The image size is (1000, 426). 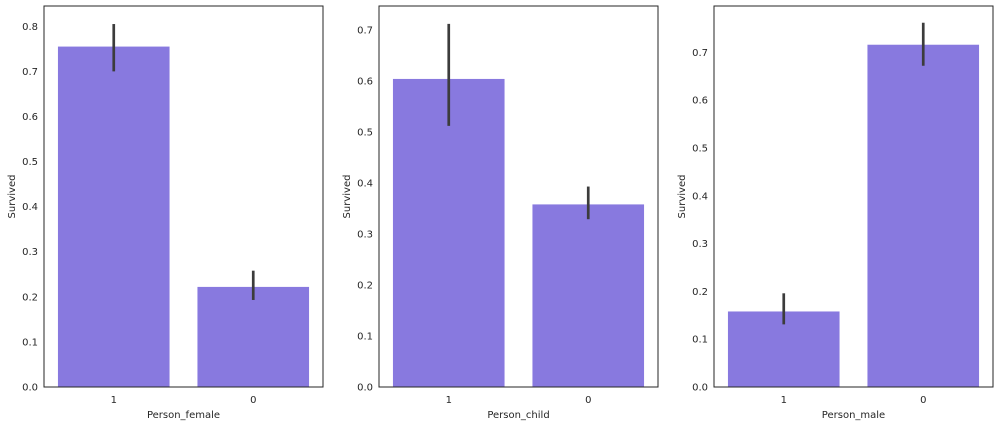 What do you see at coordinates (183, 415) in the screenshot?
I see `x-axis-label: Person_female` at bounding box center [183, 415].